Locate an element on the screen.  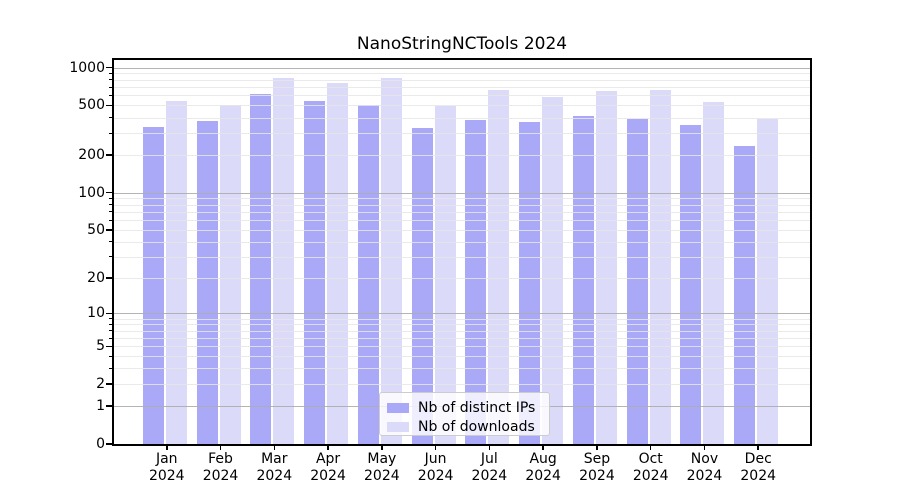
x-tick-label: Sep 2024 is located at coordinates (597, 467).